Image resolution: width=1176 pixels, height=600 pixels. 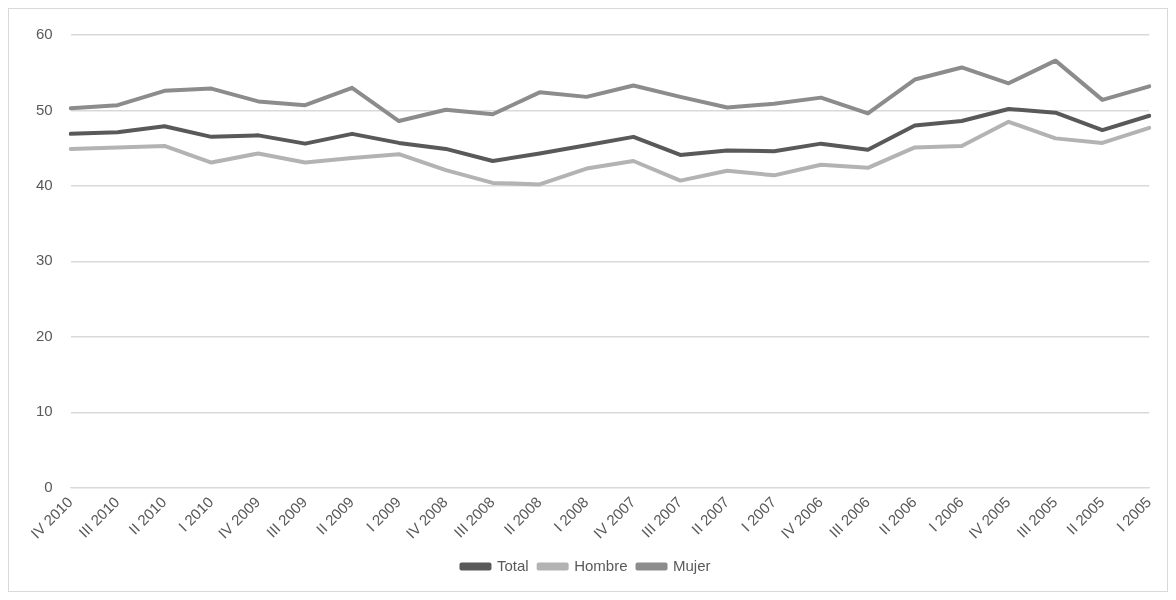 I want to click on legend-label: Mujer, so click(x=692, y=565).